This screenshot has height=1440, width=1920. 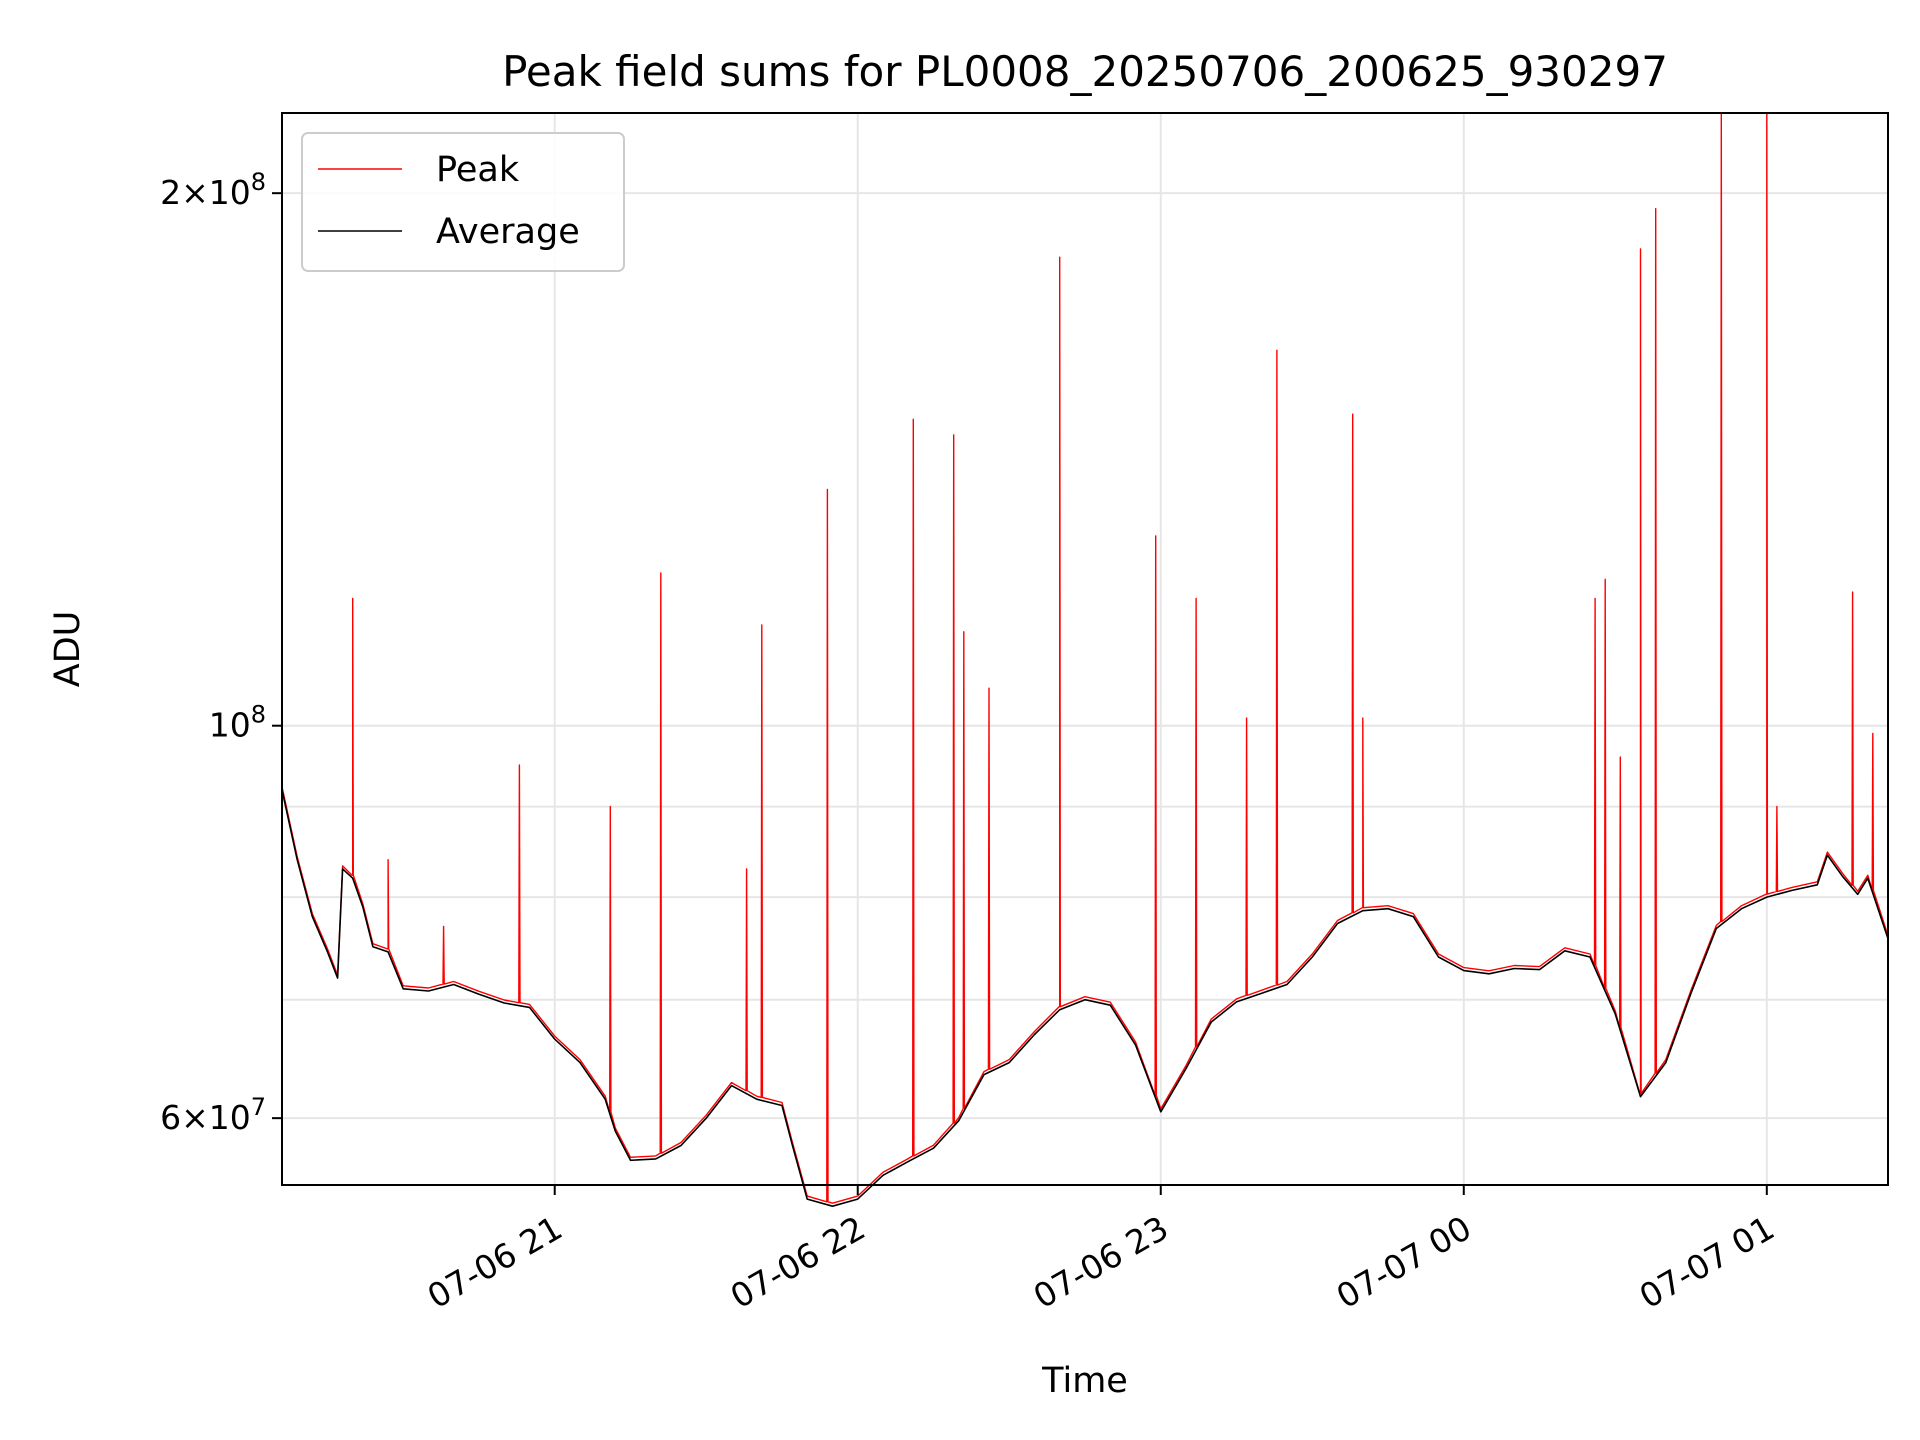 What do you see at coordinates (221, 652) in the screenshot?
I see `y-axis: 6×107 108 2×108` at bounding box center [221, 652].